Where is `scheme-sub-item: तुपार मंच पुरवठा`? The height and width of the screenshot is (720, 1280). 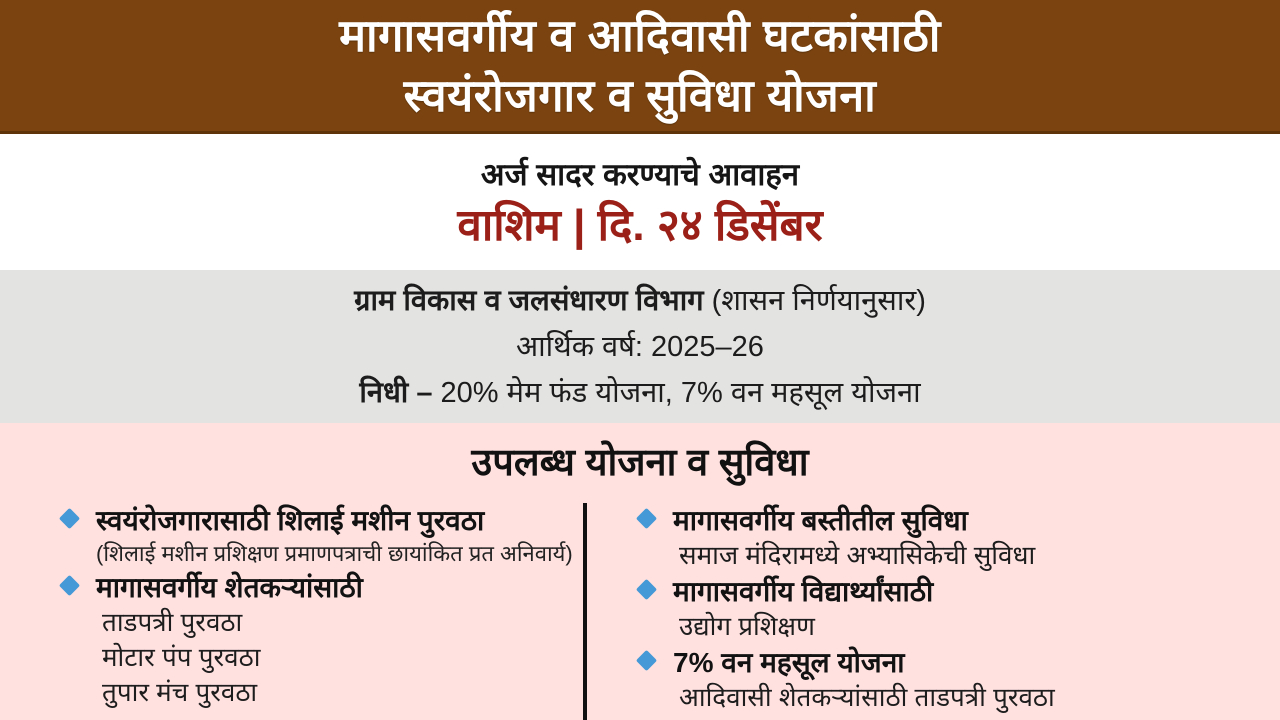
scheme-sub-item: तुपार मंच पुरवठा is located at coordinates (180, 692).